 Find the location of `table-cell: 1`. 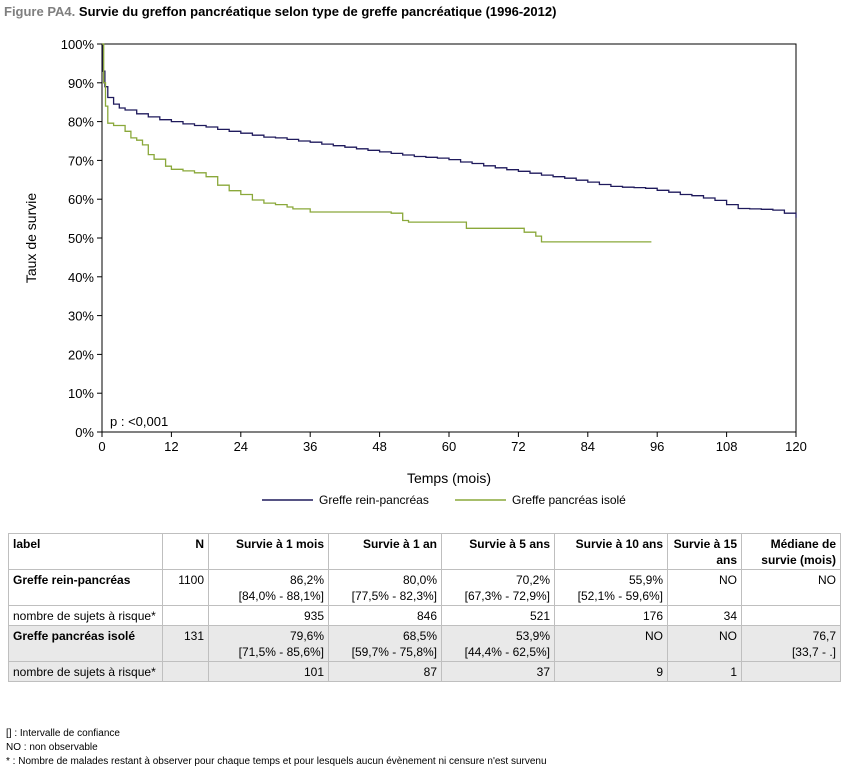

table-cell: 1 is located at coordinates (704, 671).